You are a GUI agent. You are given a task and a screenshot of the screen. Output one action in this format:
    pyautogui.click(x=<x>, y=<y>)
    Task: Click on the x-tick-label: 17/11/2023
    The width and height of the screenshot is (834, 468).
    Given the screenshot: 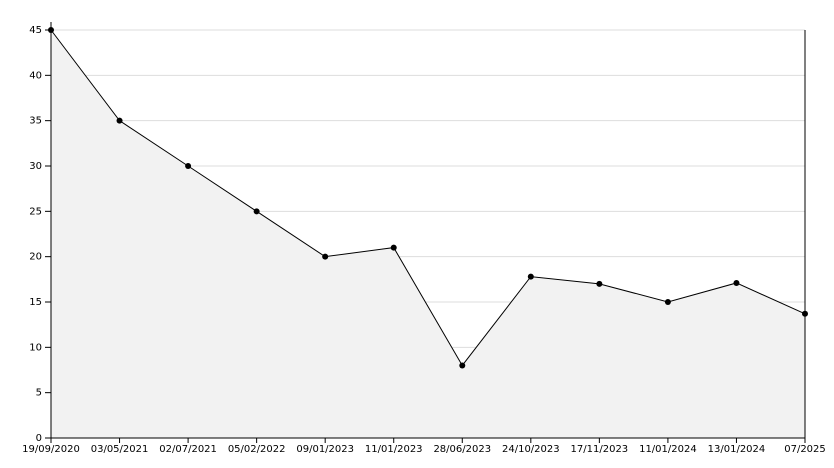 What is the action you would take?
    pyautogui.click(x=600, y=449)
    